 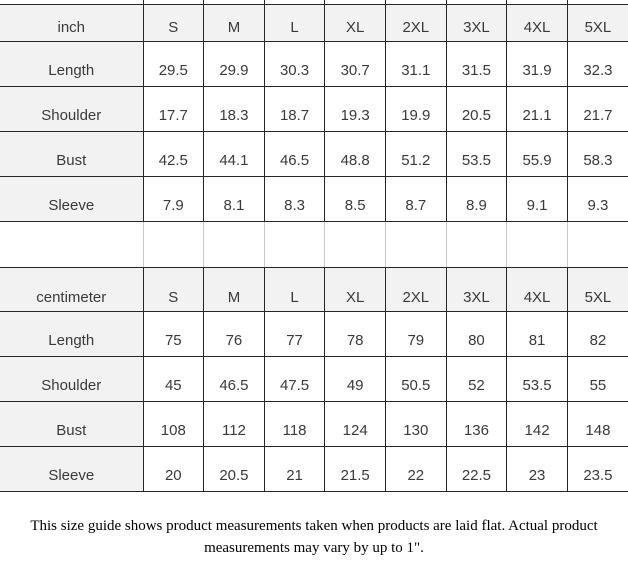 What do you see at coordinates (355, 469) in the screenshot?
I see `value-cell: 21.5` at bounding box center [355, 469].